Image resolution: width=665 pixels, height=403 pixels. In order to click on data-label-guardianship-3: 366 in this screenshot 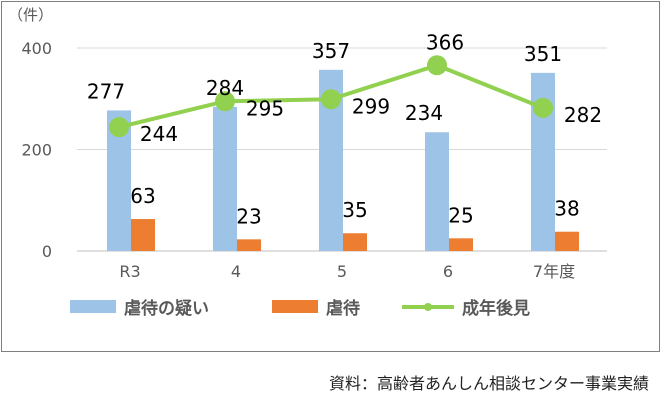, I will do `click(445, 42)`.